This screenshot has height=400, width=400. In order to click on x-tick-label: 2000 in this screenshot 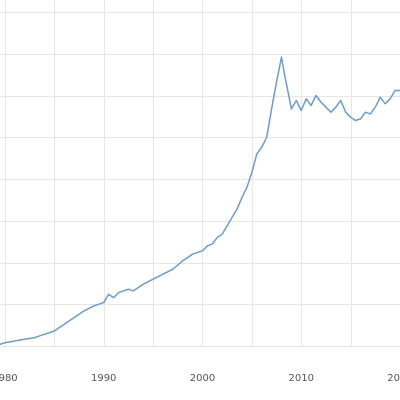, I will do `click(202, 378)`.